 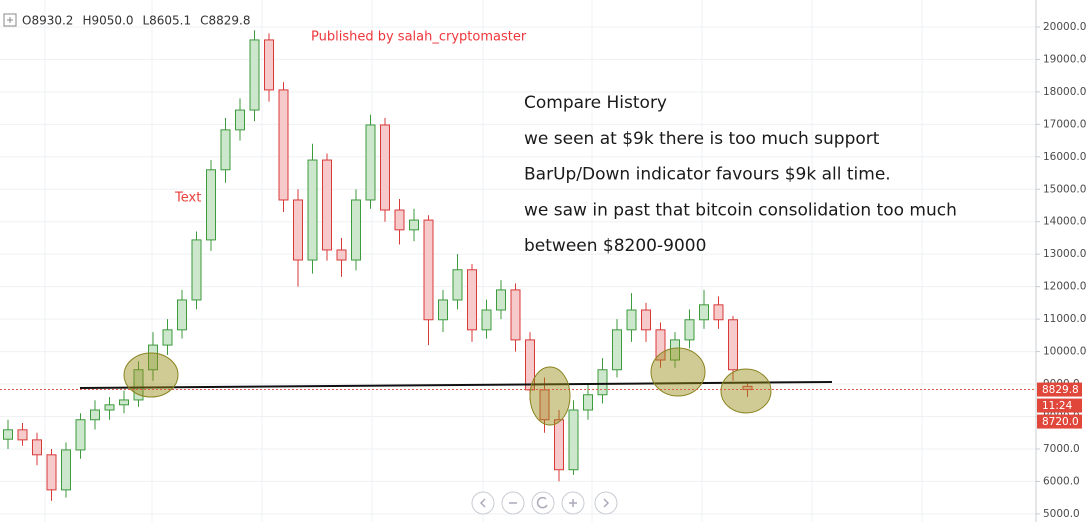 What do you see at coordinates (1064, 59) in the screenshot?
I see `y-tick-label: 19000.0` at bounding box center [1064, 59].